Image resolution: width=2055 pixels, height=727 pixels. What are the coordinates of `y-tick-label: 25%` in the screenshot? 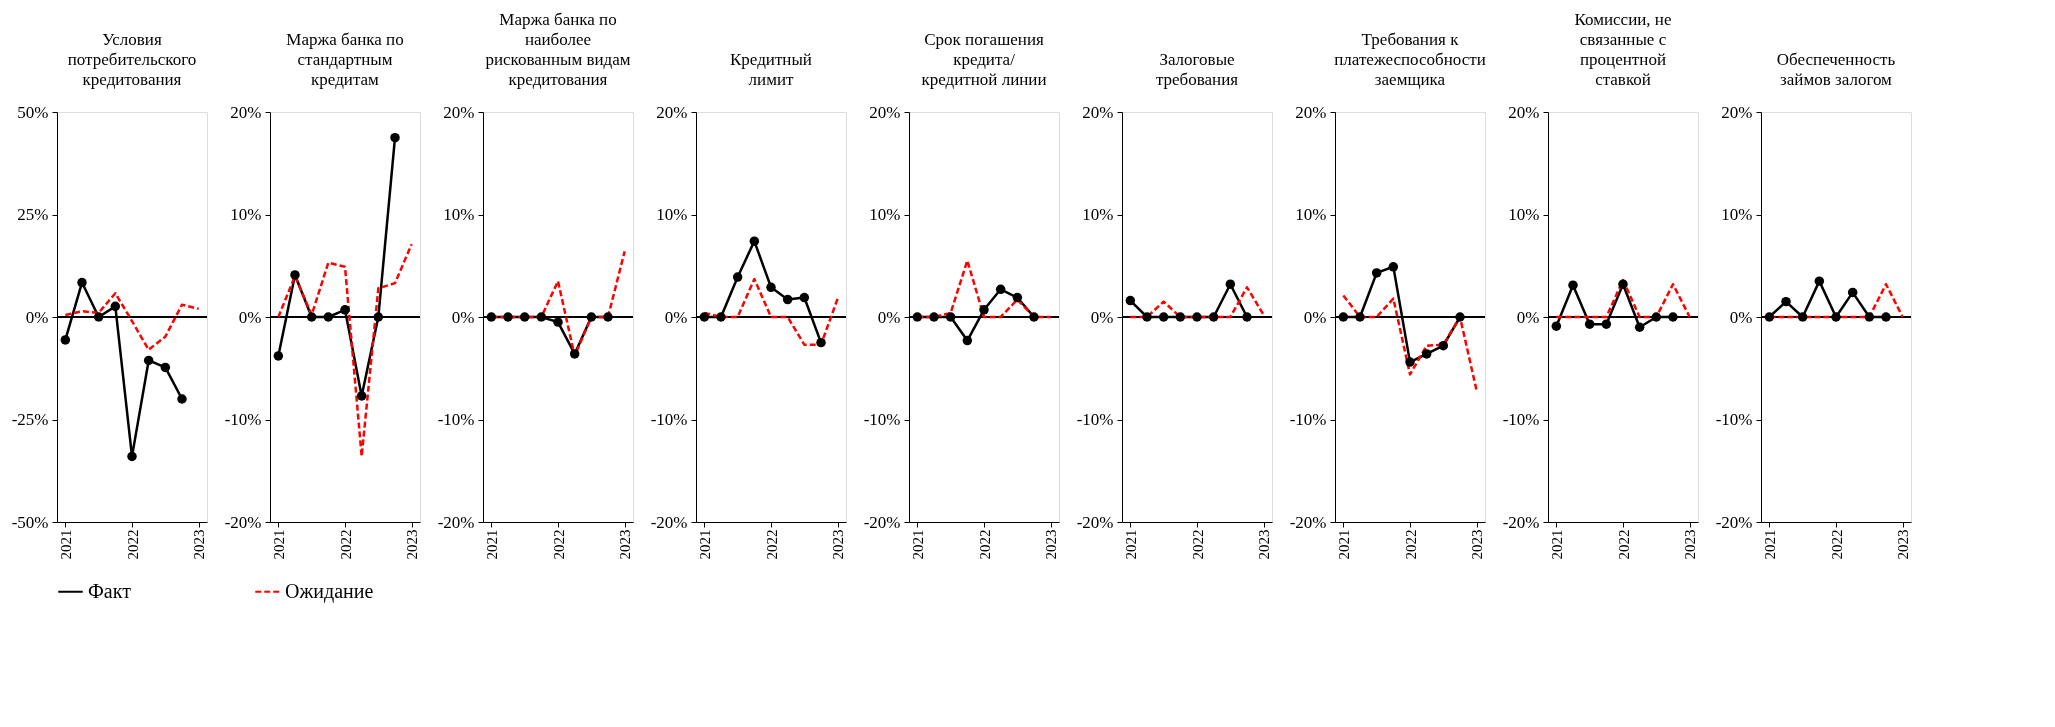 It's located at (33, 214).